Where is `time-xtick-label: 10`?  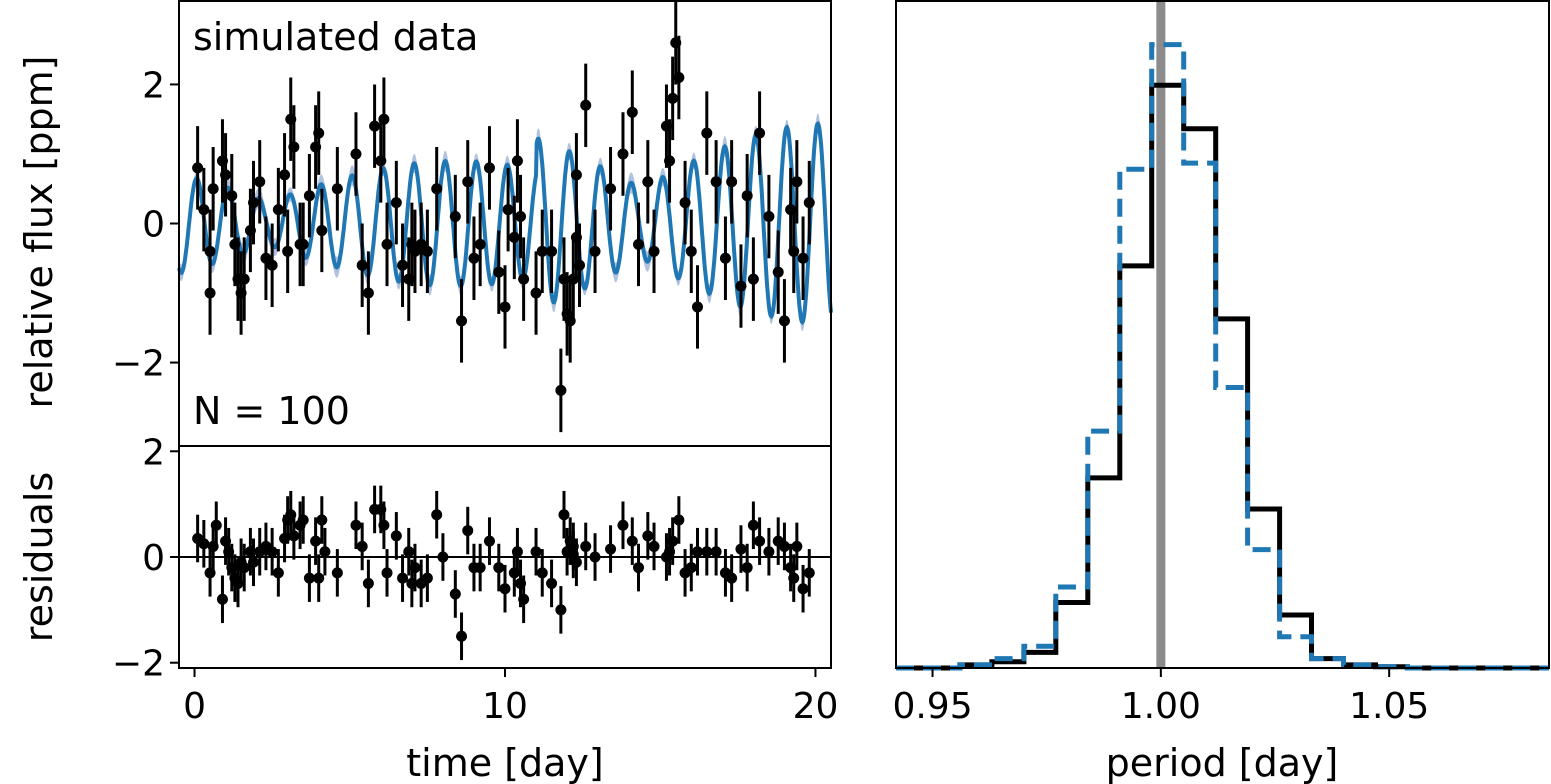
time-xtick-label: 10 is located at coordinates (505, 706).